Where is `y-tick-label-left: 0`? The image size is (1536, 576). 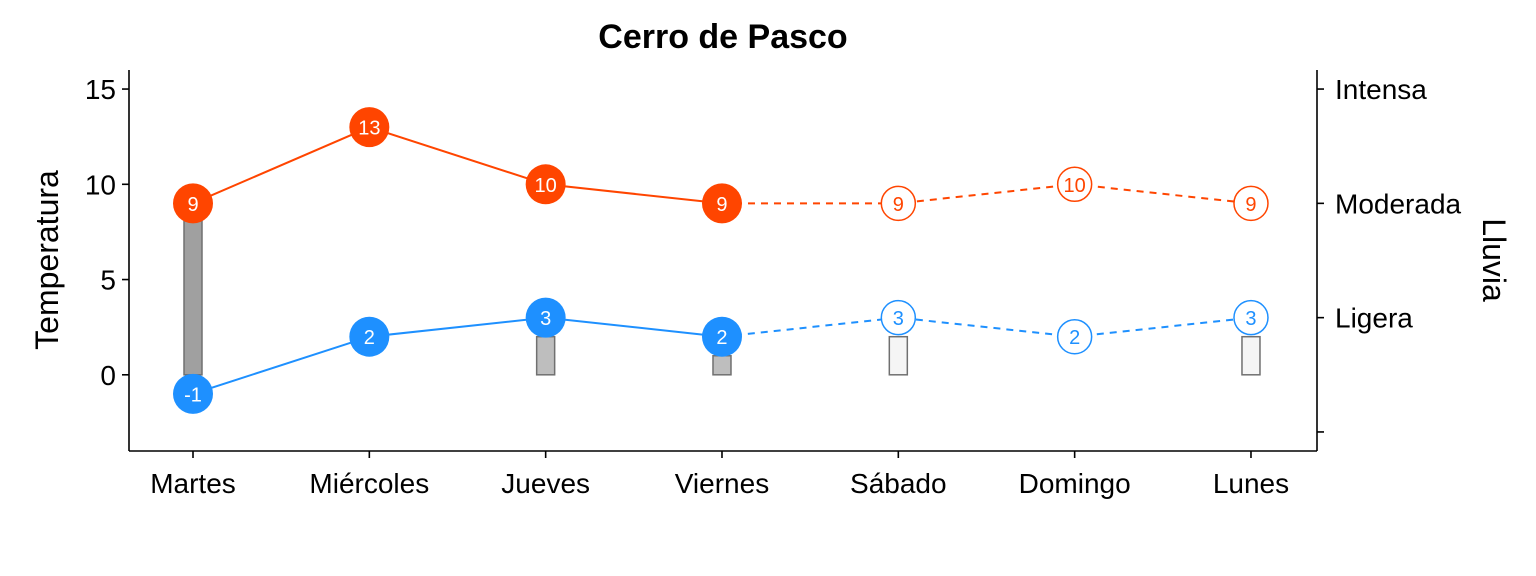 y-tick-label-left: 0 is located at coordinates (108, 375).